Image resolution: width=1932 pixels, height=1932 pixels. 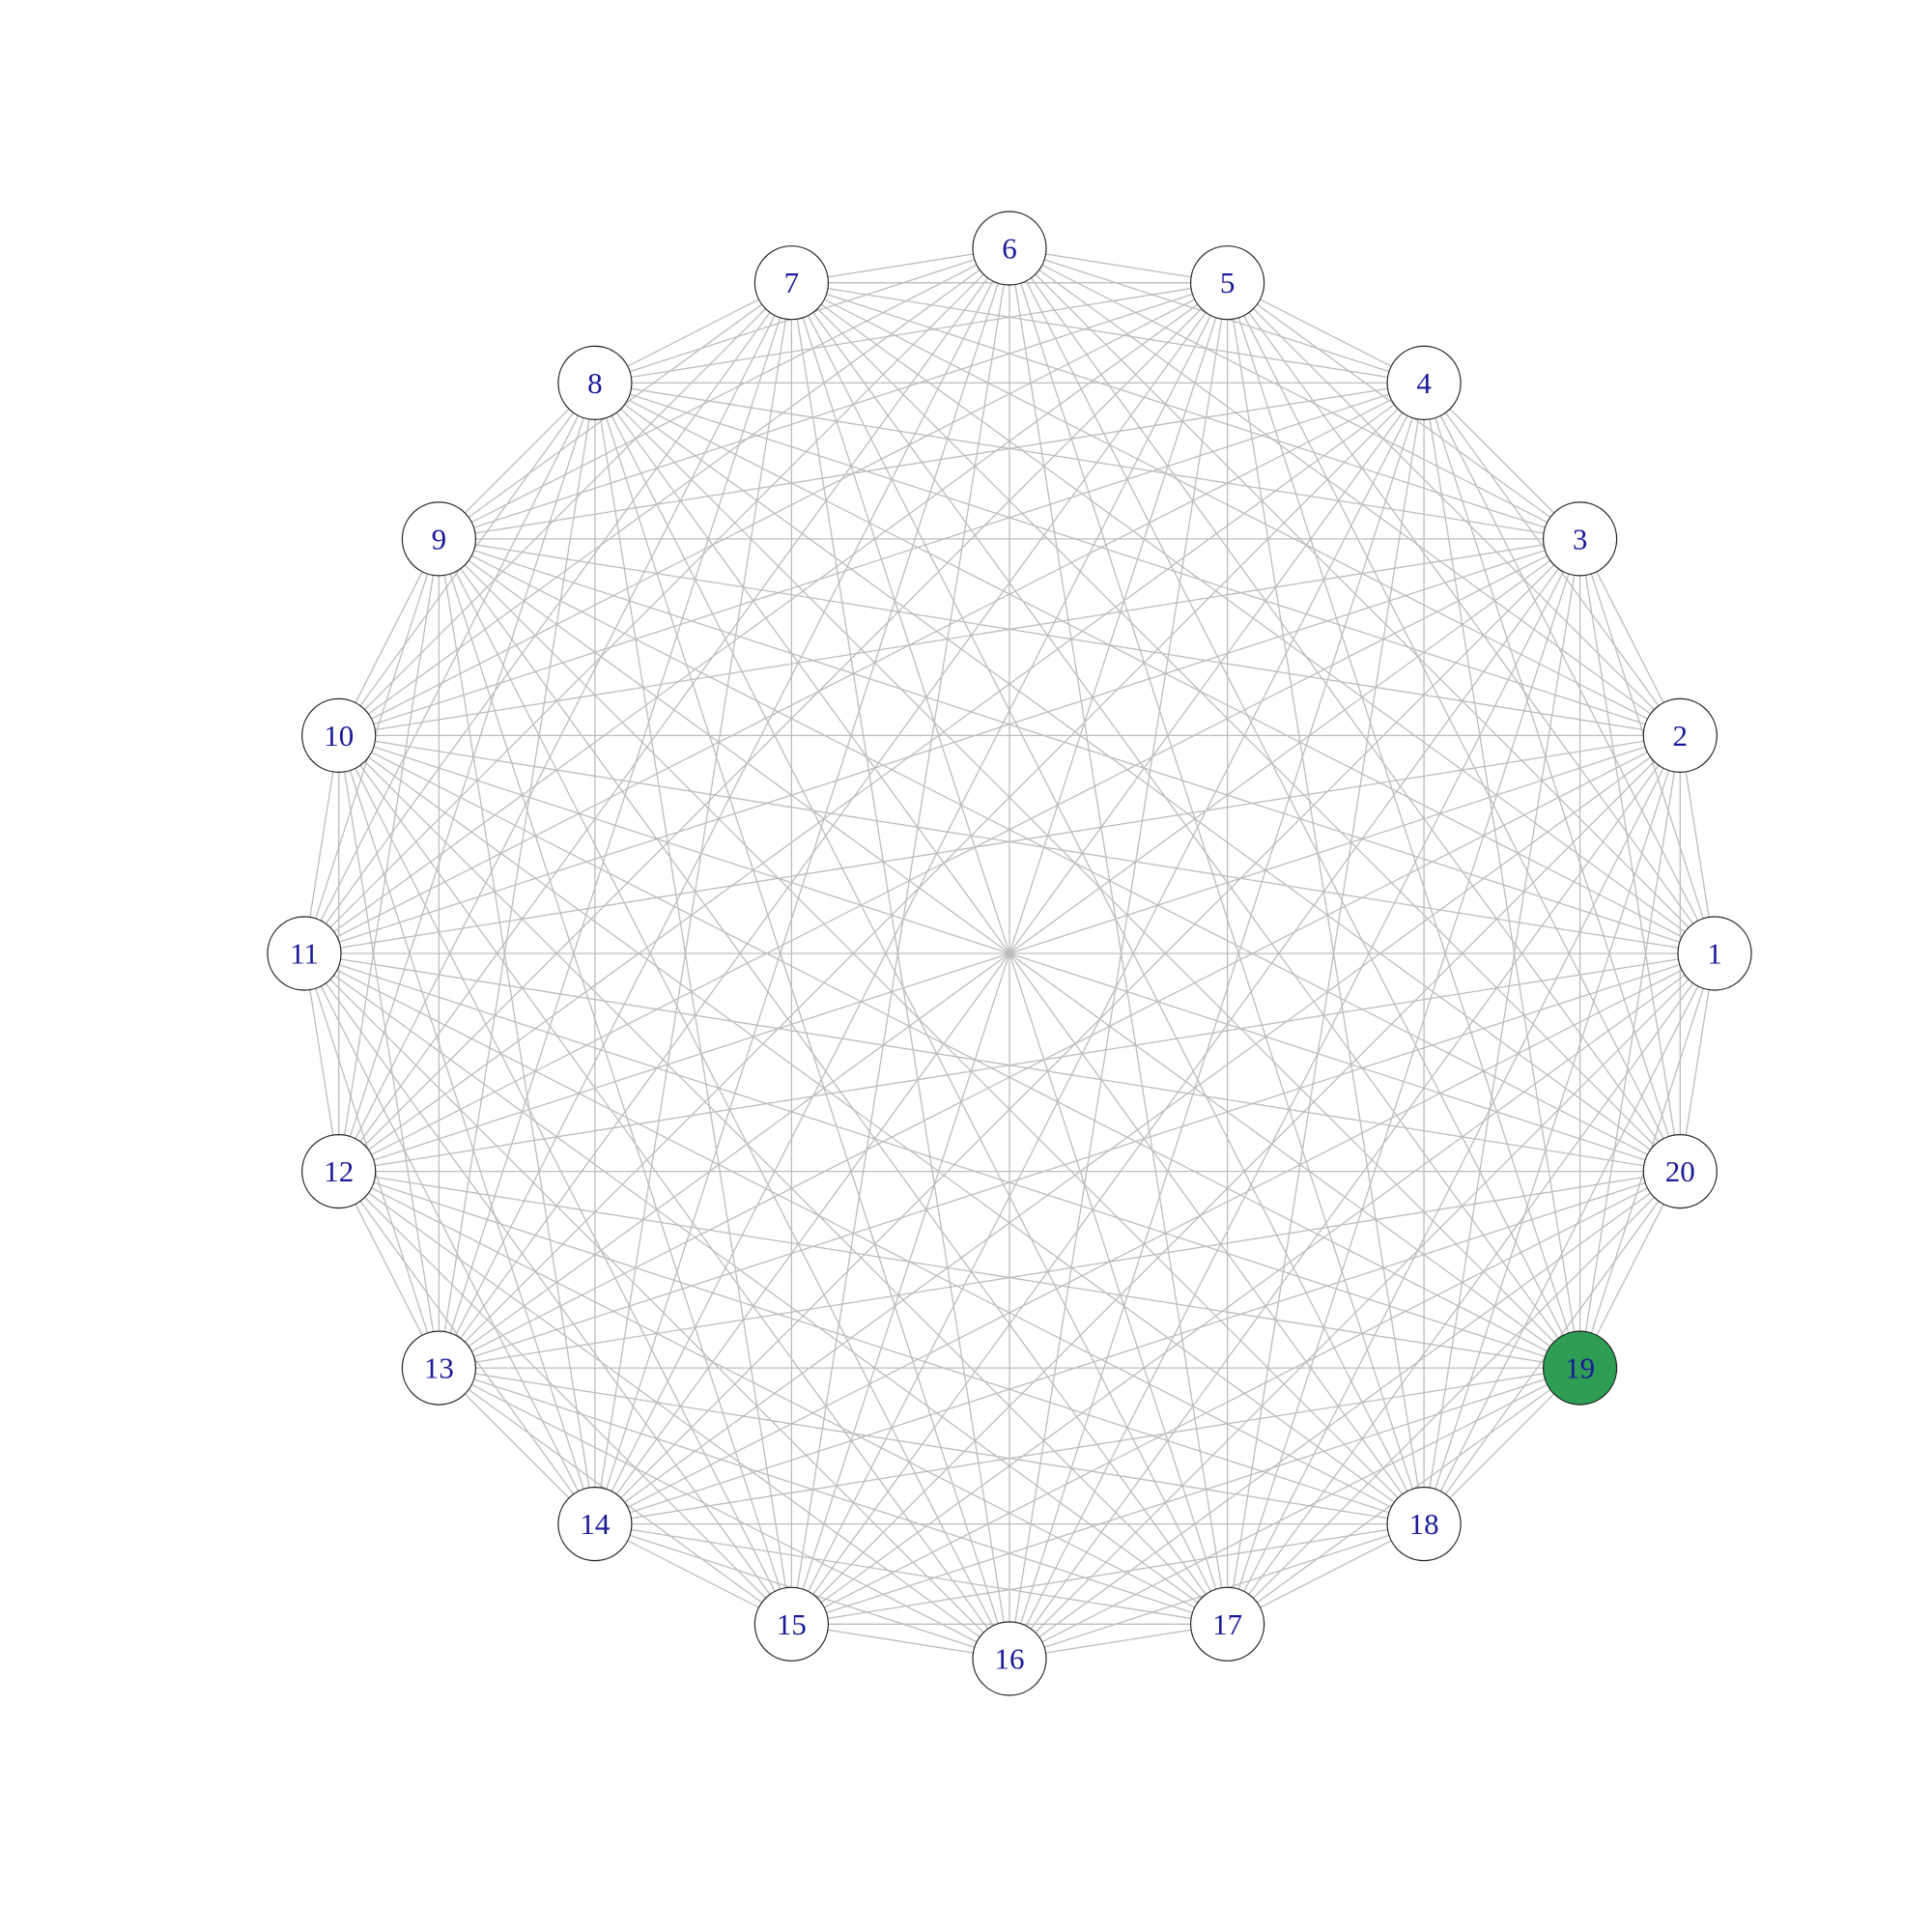 I want to click on node-13: 13, so click(x=438, y=1368).